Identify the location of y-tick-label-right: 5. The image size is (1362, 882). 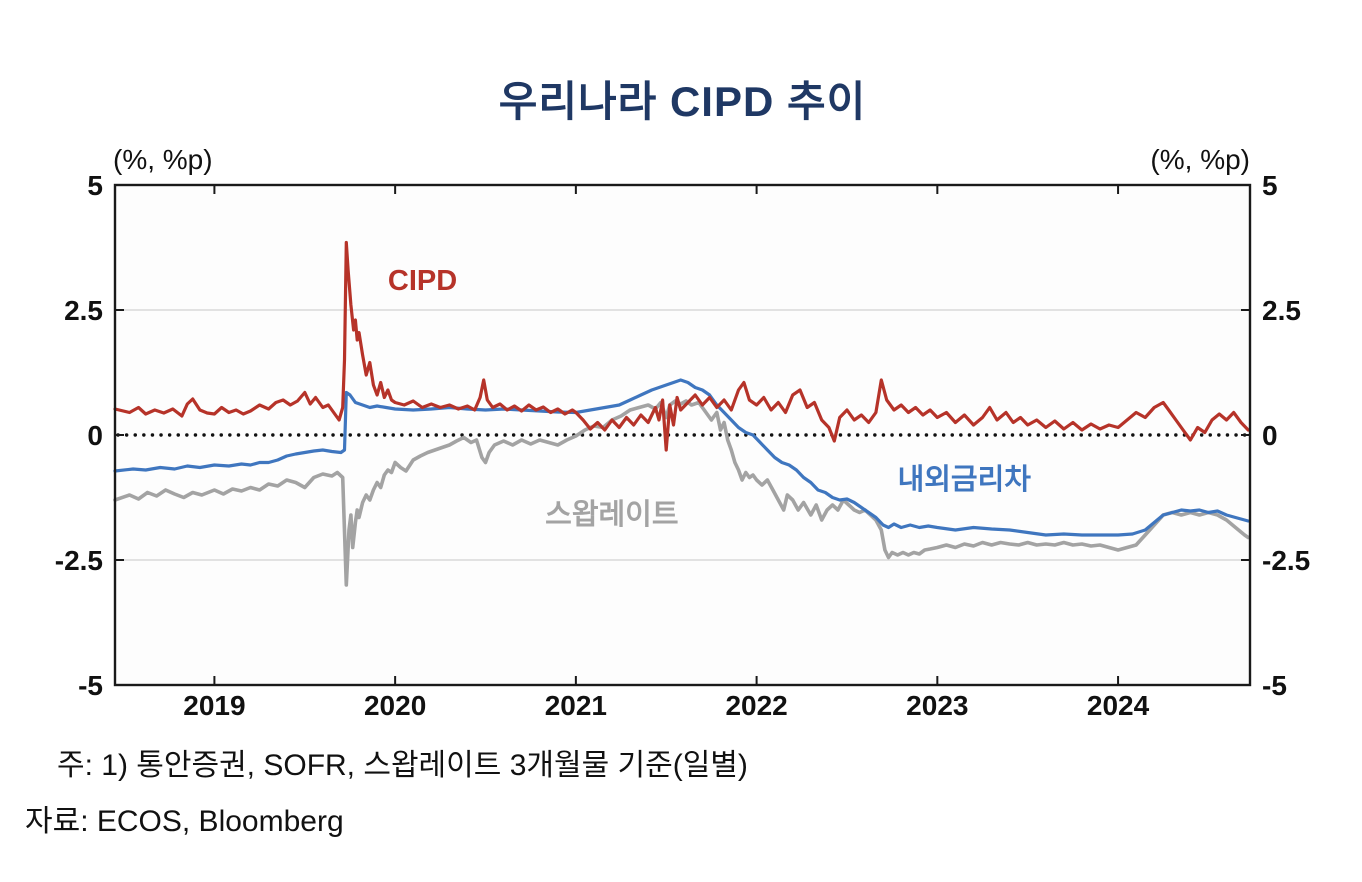
(1270, 185).